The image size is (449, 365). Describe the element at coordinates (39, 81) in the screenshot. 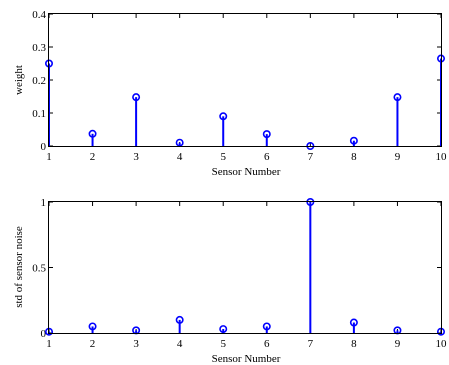

I see `y-tick-label: 0.2` at that location.